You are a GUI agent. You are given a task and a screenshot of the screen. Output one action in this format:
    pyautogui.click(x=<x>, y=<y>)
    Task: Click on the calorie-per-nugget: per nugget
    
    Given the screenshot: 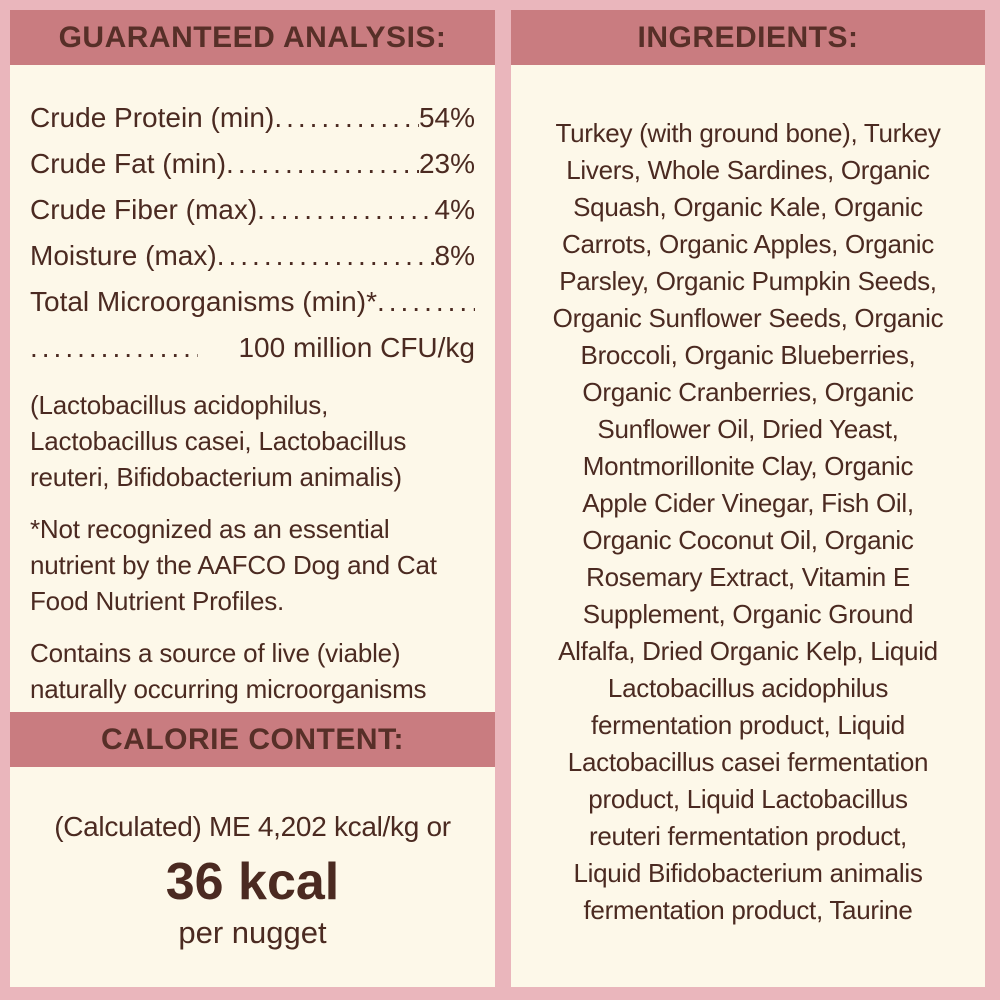 What is the action you would take?
    pyautogui.click(x=252, y=932)
    